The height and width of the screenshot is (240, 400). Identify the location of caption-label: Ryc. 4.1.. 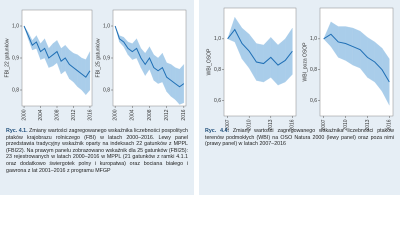
(17, 131).